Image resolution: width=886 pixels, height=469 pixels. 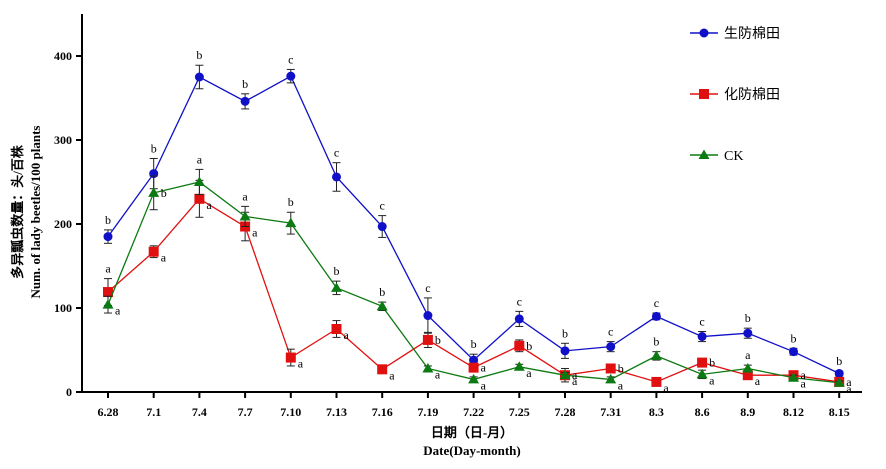 I want to click on y-ticks: 0 100 200 300 400, so click(x=68, y=224).